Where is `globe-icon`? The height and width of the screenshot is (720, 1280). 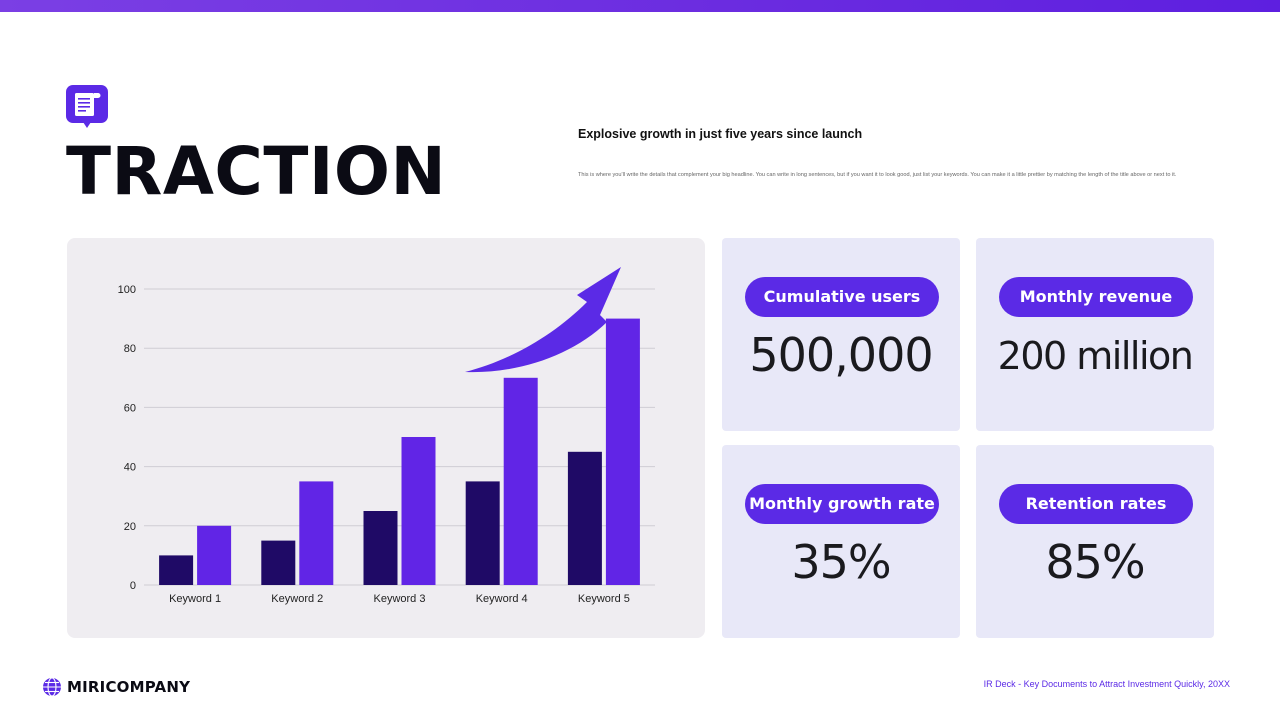
globe-icon is located at coordinates (52, 687).